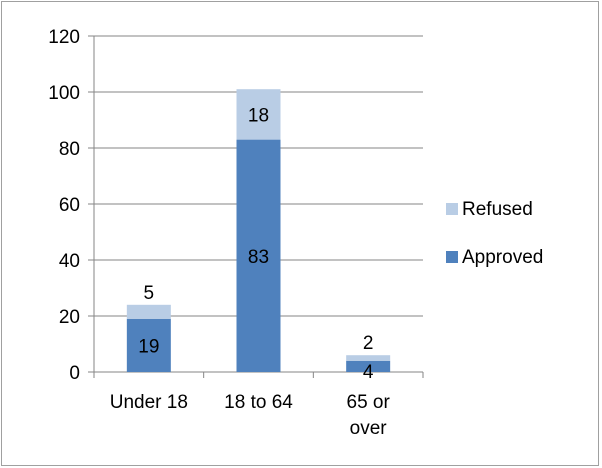 The image size is (602, 468). What do you see at coordinates (369, 428) in the screenshot?
I see `x-category-label: over` at bounding box center [369, 428].